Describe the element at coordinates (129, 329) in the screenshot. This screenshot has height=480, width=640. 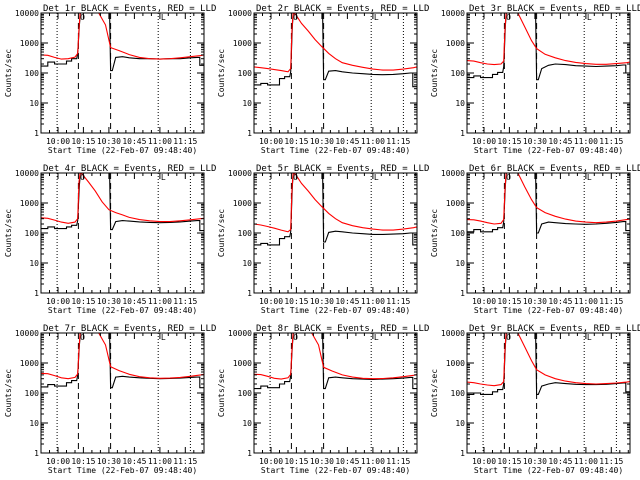
I see `panel-title: Det 7r BLACK = Events, RED = LLD` at that location.